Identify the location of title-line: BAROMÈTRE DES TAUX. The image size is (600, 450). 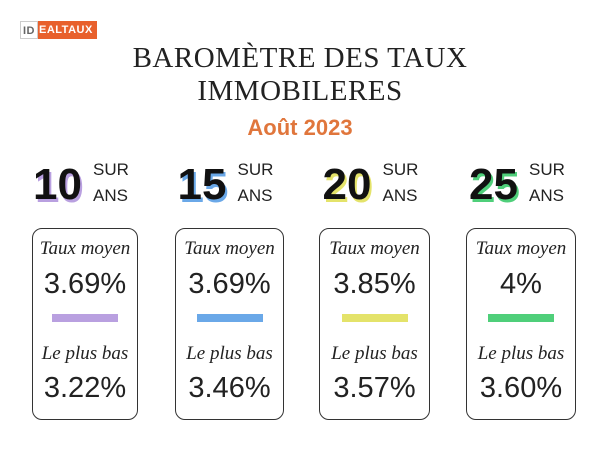
(300, 58).